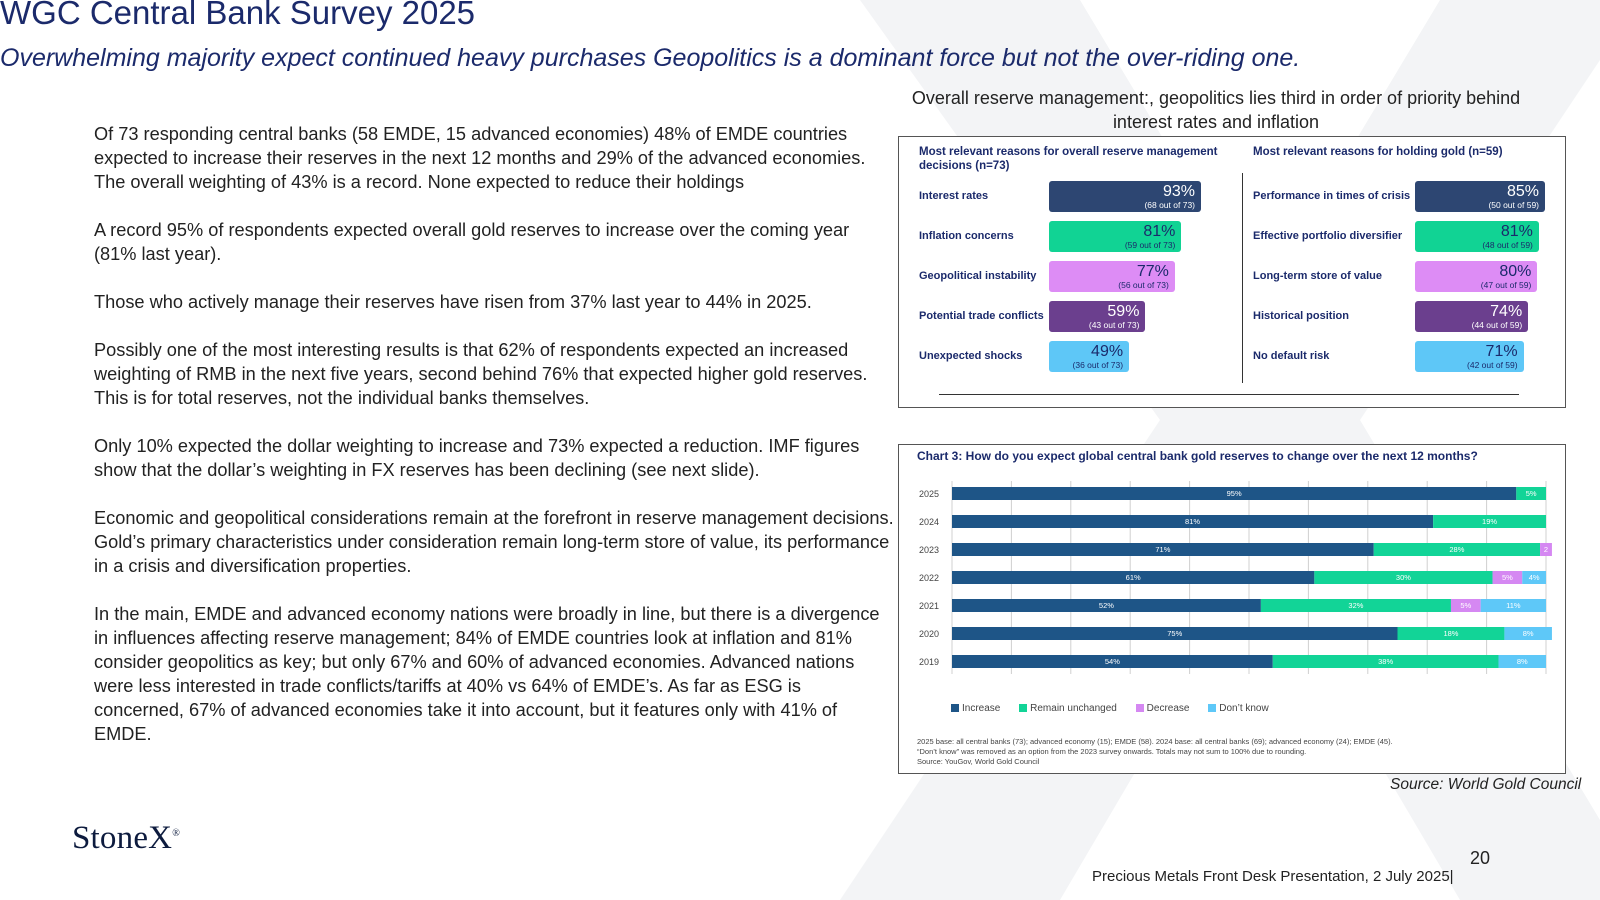 Image resolution: width=1600 pixels, height=900 pixels. I want to click on segment-value-label: 52%, so click(1106, 605).